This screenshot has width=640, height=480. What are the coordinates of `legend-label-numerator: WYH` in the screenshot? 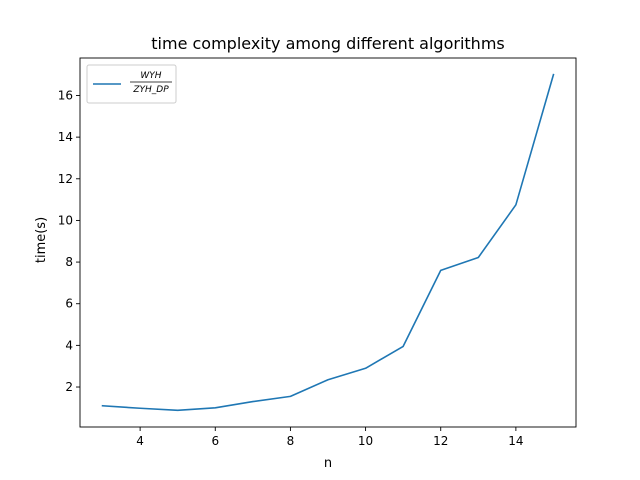 It's located at (150, 76).